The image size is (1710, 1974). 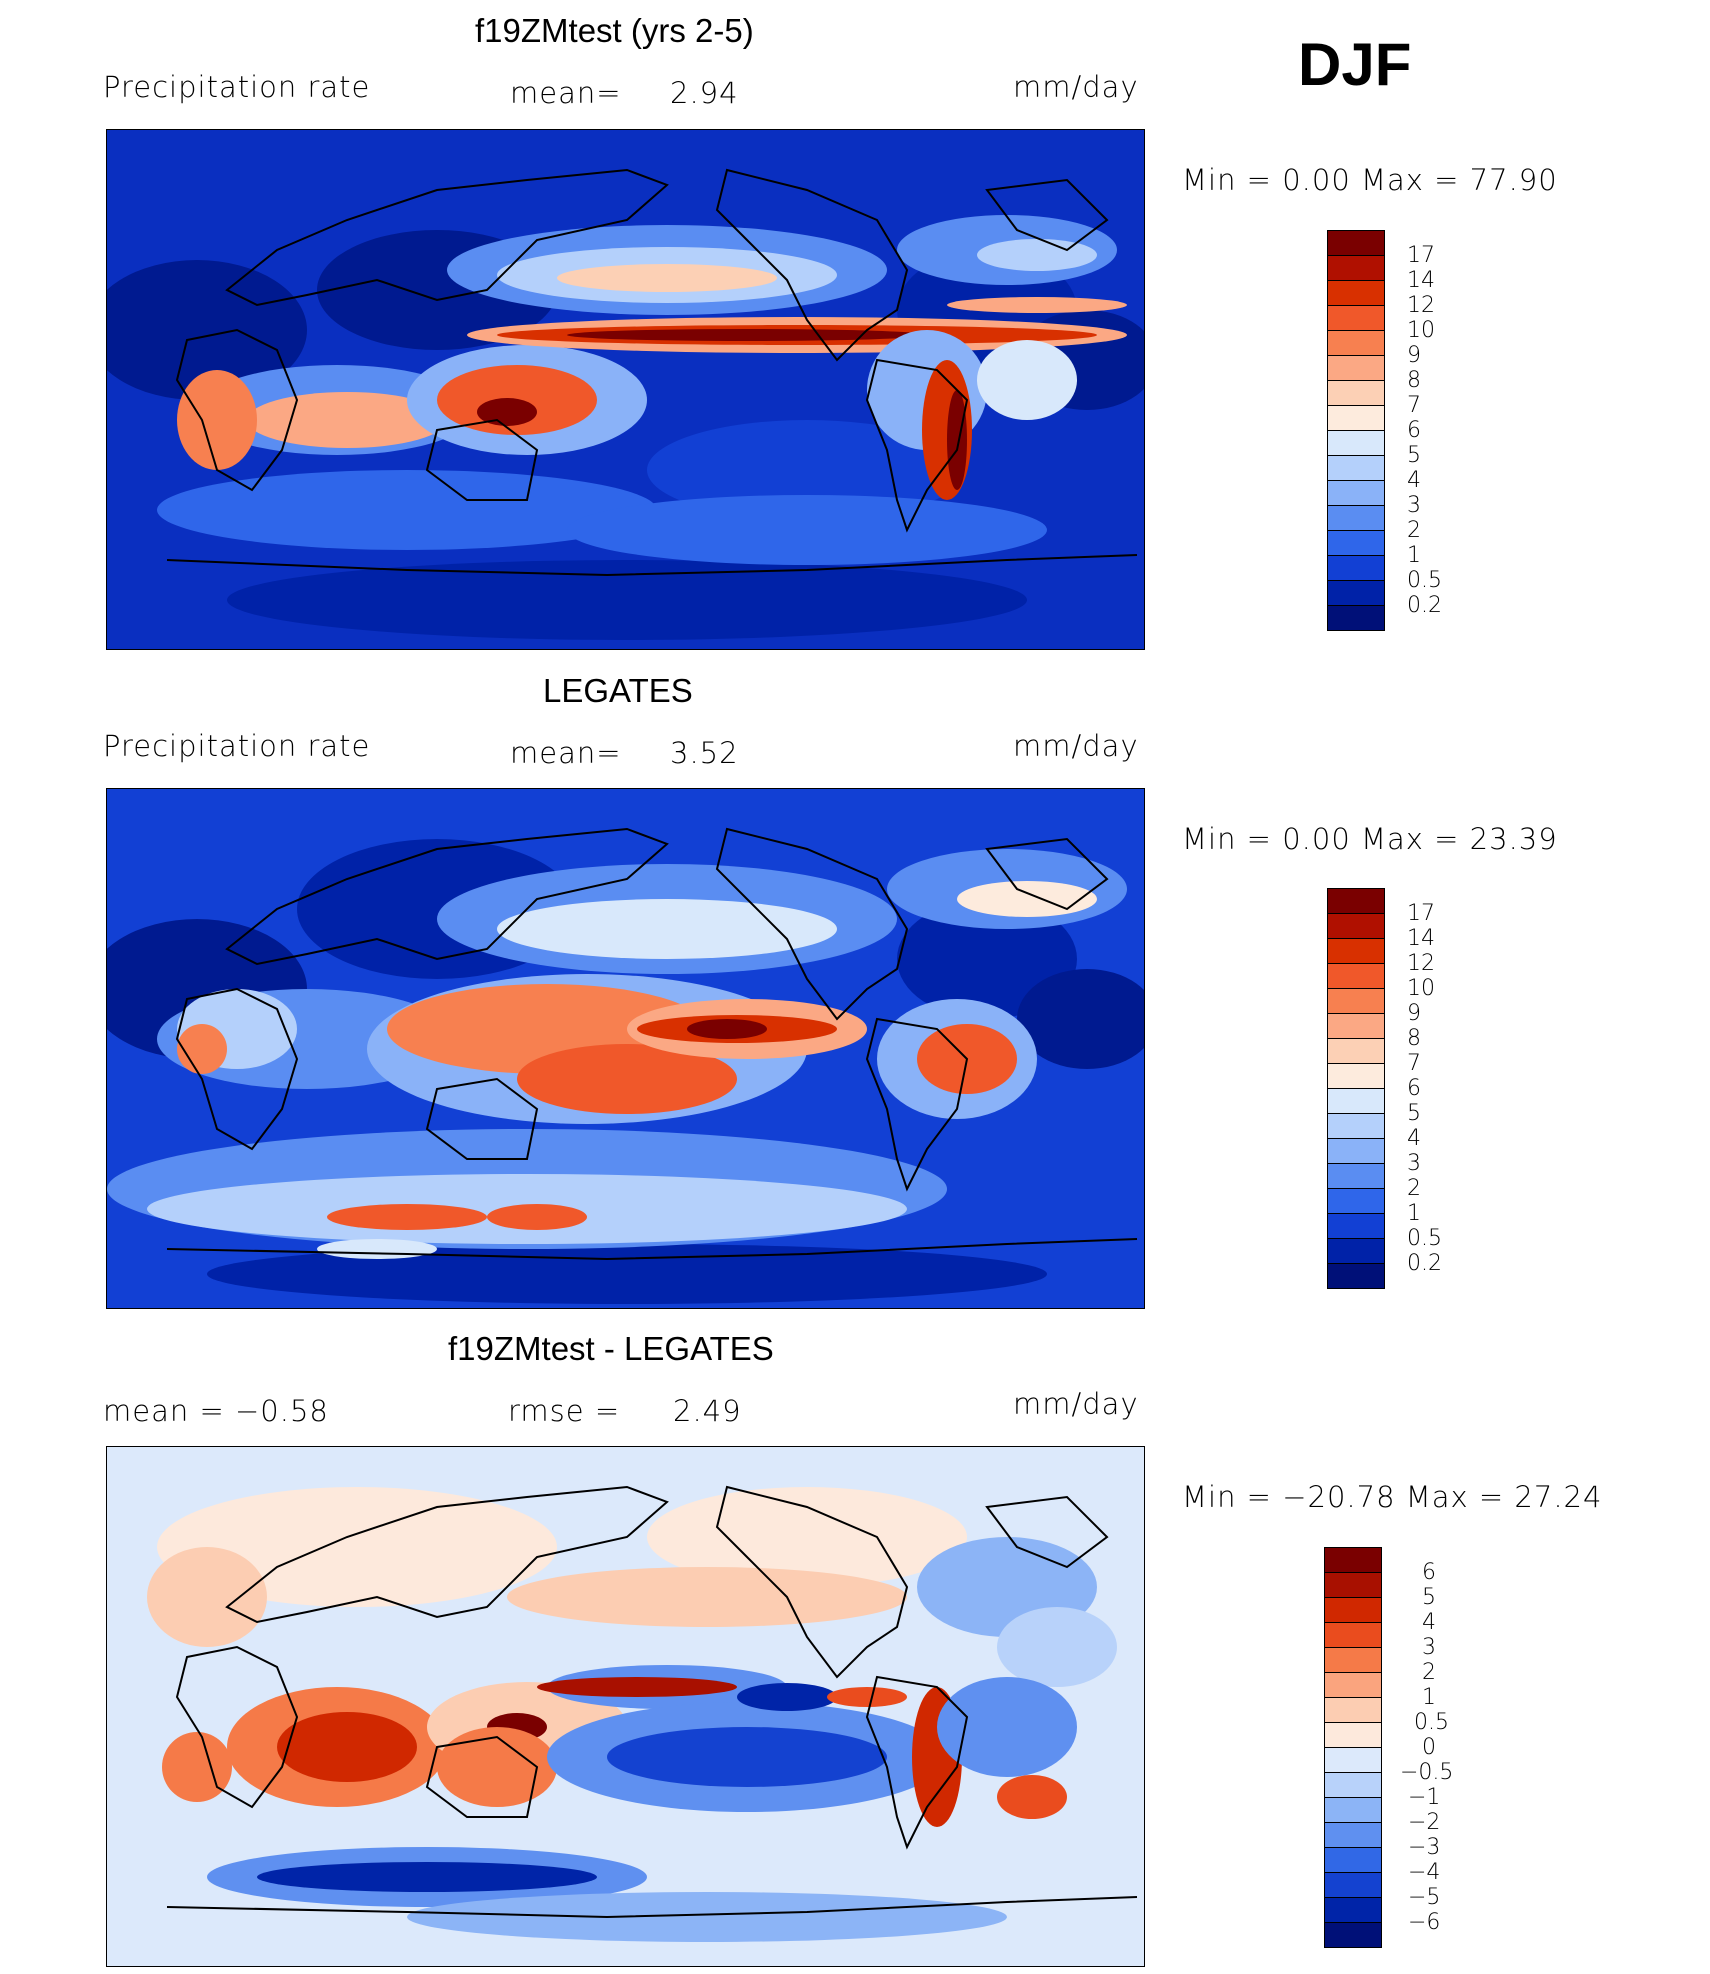 What do you see at coordinates (1424, 1822) in the screenshot?
I see `colorbar-label: −2` at bounding box center [1424, 1822].